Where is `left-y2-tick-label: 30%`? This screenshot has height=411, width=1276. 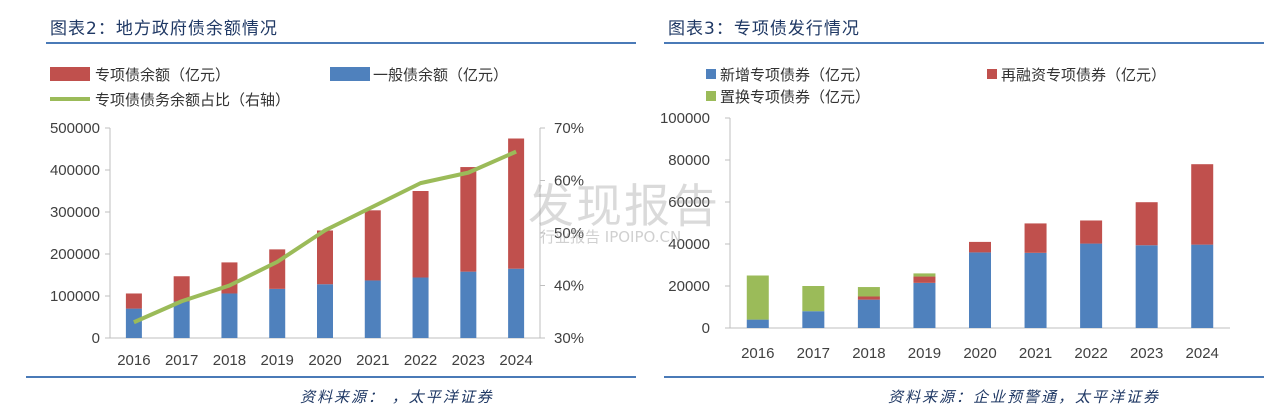 left-y2-tick-label: 30% is located at coordinates (569, 338).